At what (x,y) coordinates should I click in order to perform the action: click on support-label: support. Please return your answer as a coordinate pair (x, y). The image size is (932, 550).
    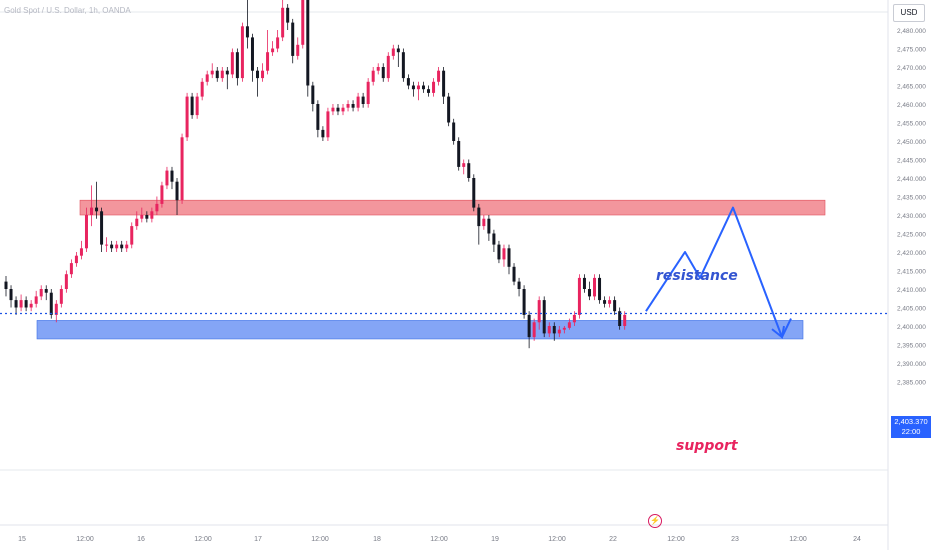
    Looking at the image, I should click on (707, 446).